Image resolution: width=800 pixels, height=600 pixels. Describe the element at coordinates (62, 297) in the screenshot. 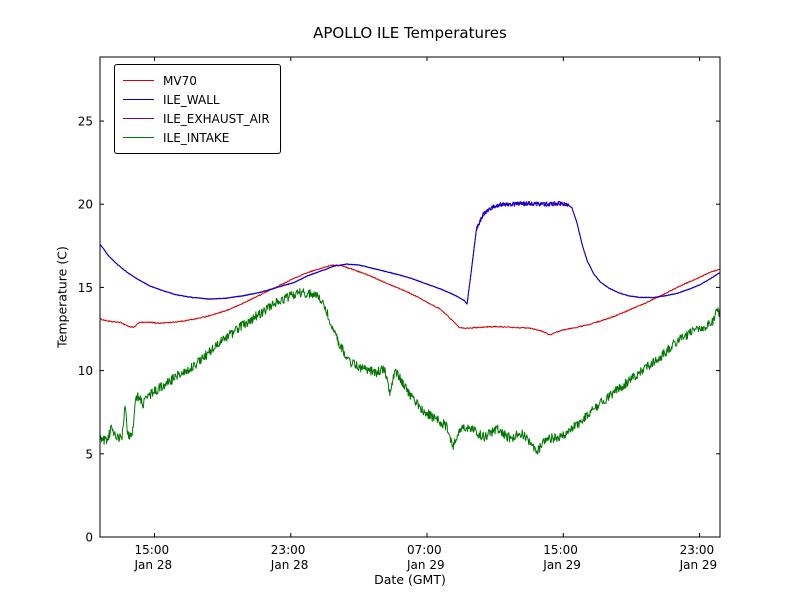

I see `y-axis-label: Temperature (C)` at that location.